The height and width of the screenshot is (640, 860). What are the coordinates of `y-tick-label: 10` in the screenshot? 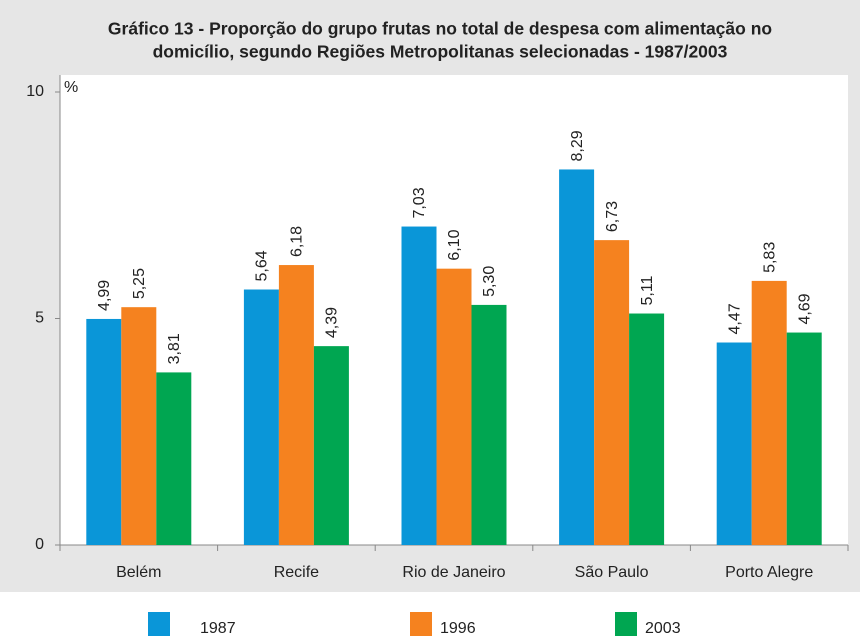 It's located at (35, 91).